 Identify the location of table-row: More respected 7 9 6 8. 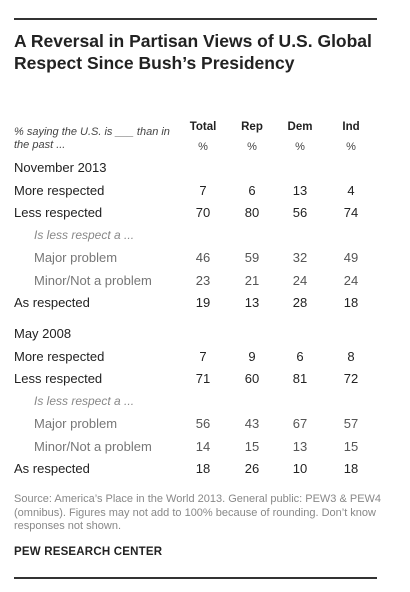
(205, 358).